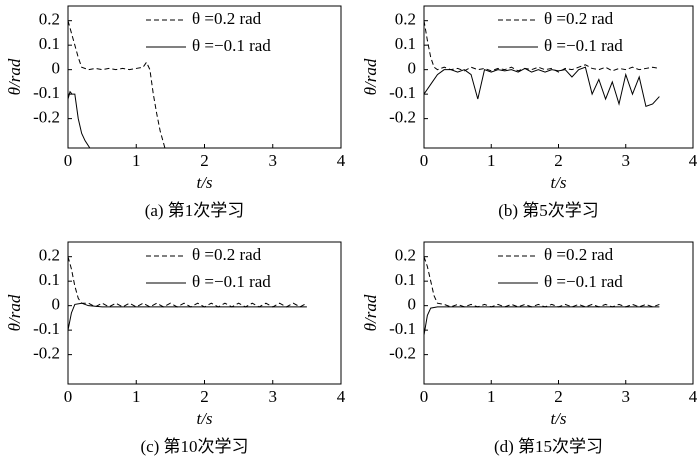 The height and width of the screenshot is (463, 700). I want to click on panel-caption: (b) 第5次学习, so click(548, 210).